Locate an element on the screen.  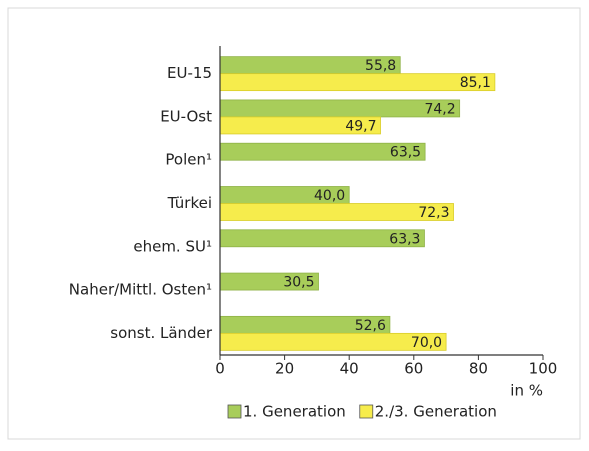
value-label: 30,5 is located at coordinates (298, 283).